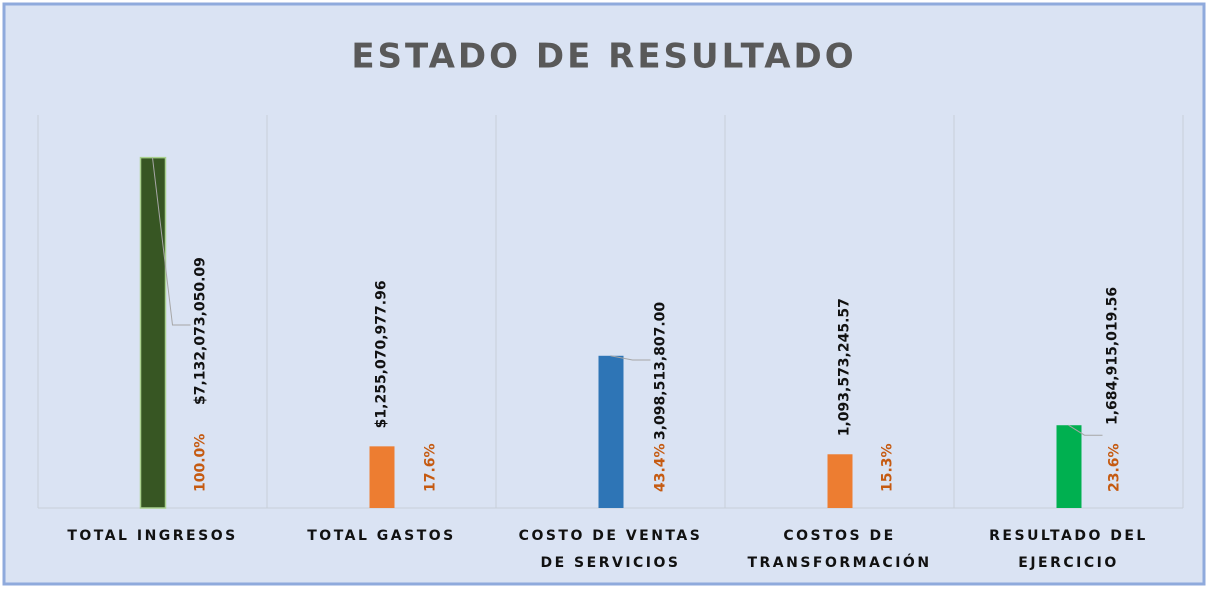 The image size is (1209, 589). I want to click on value-label: 1,684,915,019.56, so click(1113, 356).